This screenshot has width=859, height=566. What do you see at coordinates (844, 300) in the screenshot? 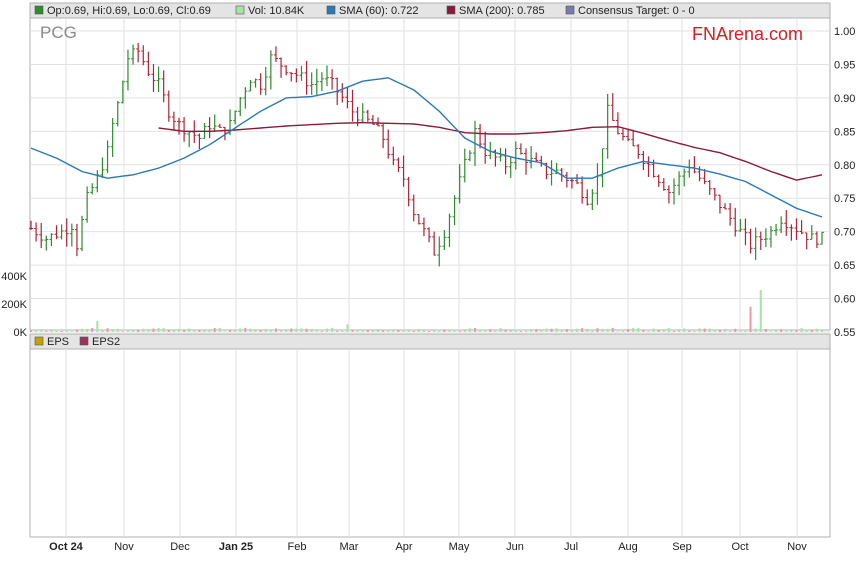
I see `y-tick-label: 0.60` at bounding box center [844, 300].